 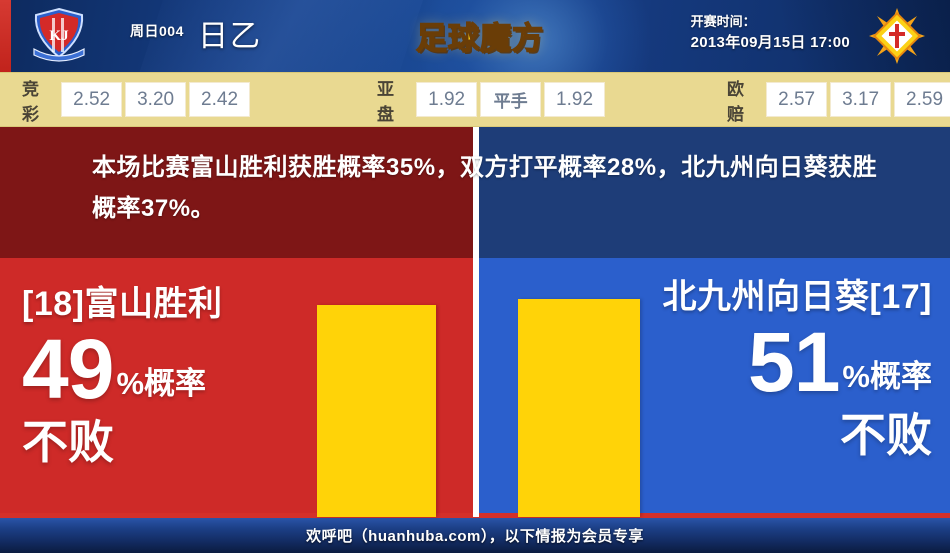 I want to click on odds-cell-away: 2.42, so click(x=220, y=99).